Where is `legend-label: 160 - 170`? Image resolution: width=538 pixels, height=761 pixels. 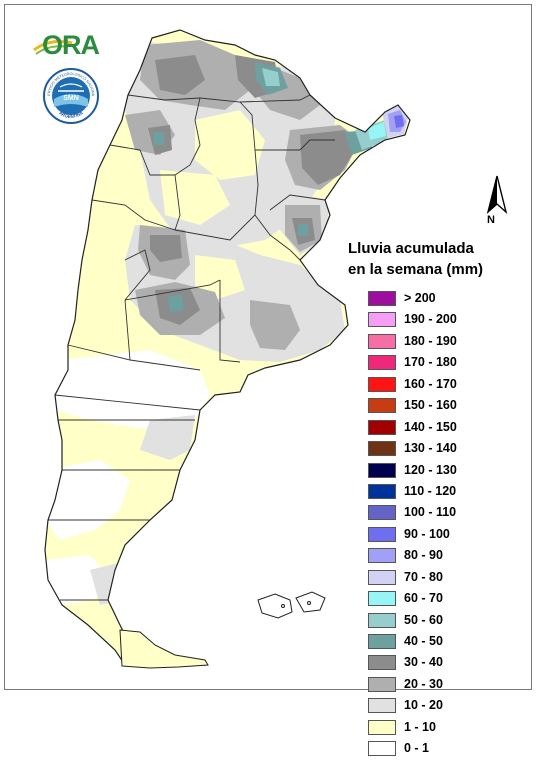 legend-label: 160 - 170 is located at coordinates (430, 383).